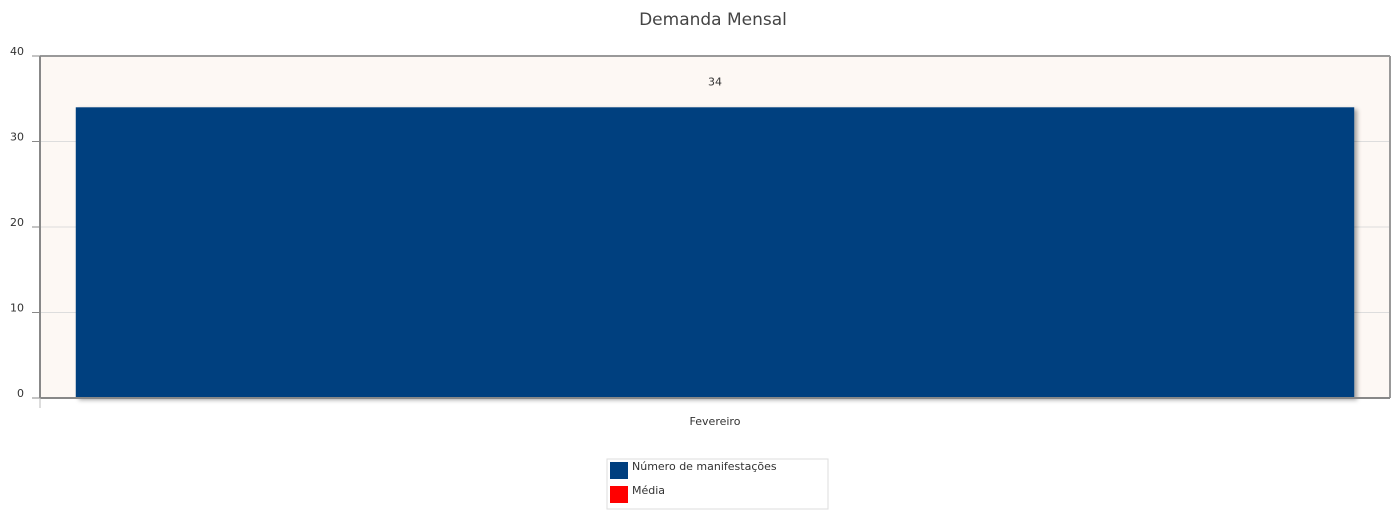 The width and height of the screenshot is (1400, 510). I want to click on y-tick-label: 20, so click(17, 222).